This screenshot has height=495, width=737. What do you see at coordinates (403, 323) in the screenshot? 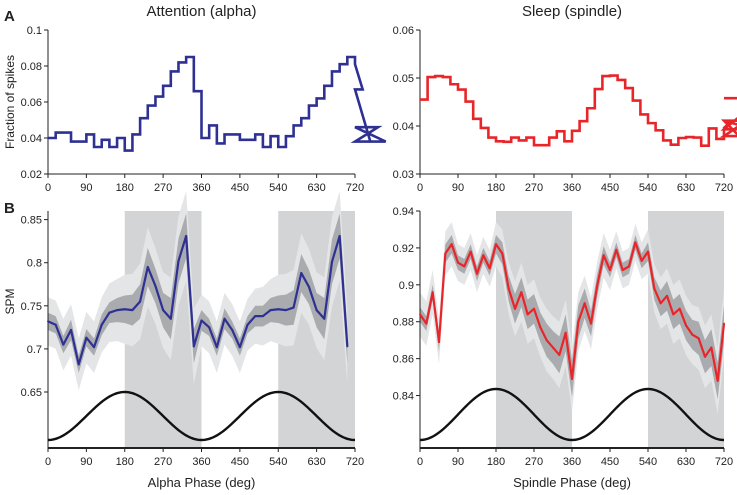
I see `y-tick-label: 0.88` at bounding box center [403, 323].